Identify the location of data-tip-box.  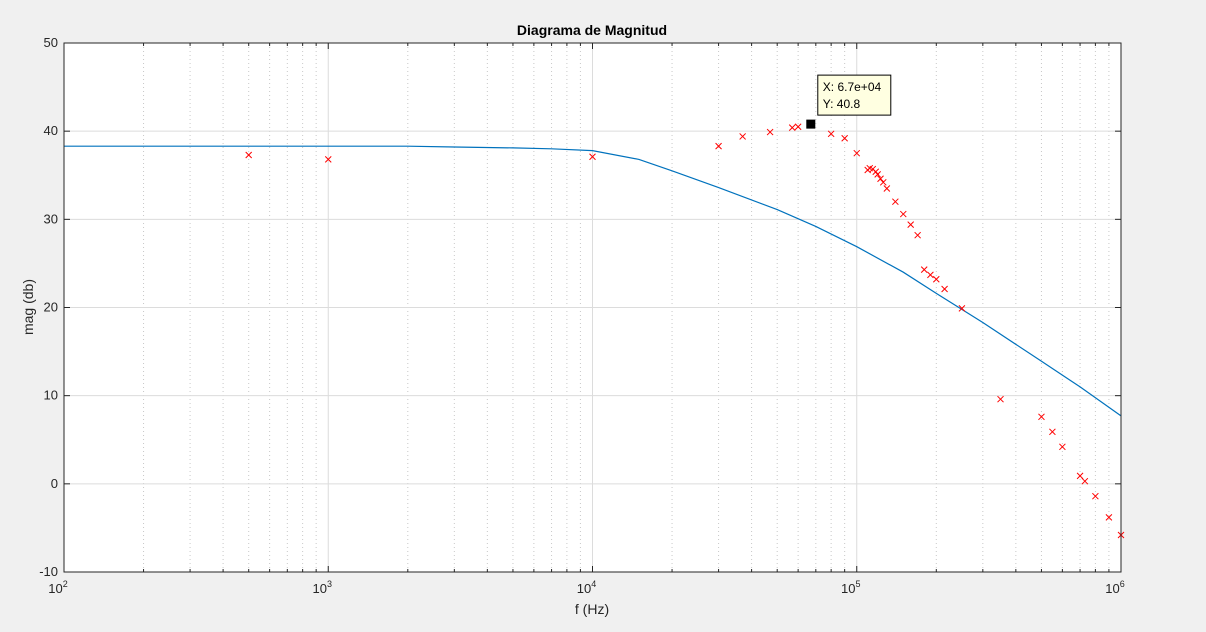
(854, 95).